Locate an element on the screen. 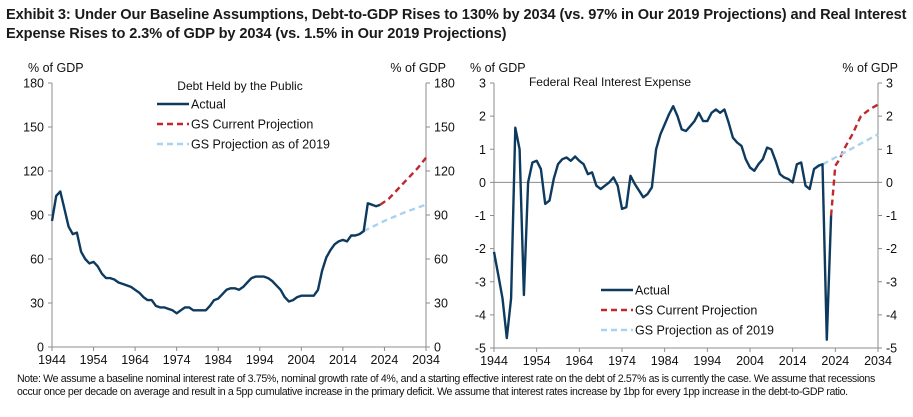  y-tick-label-right: 3 is located at coordinates (889, 84).